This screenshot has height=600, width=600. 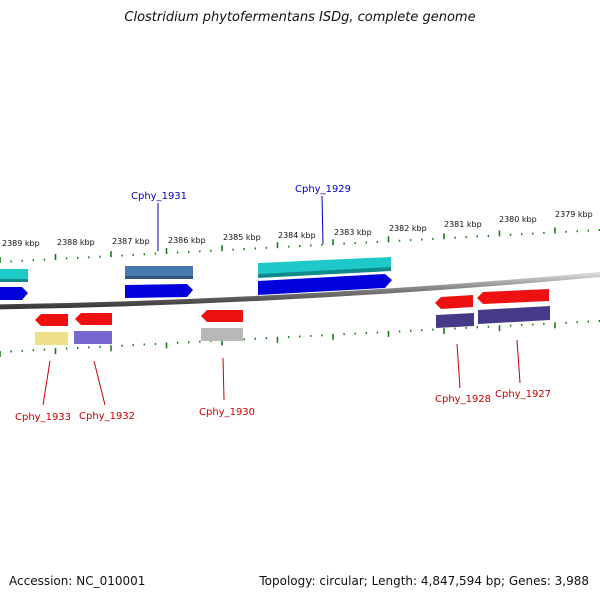 I want to click on gene-arrow-cphy-1930, so click(x=222, y=316).